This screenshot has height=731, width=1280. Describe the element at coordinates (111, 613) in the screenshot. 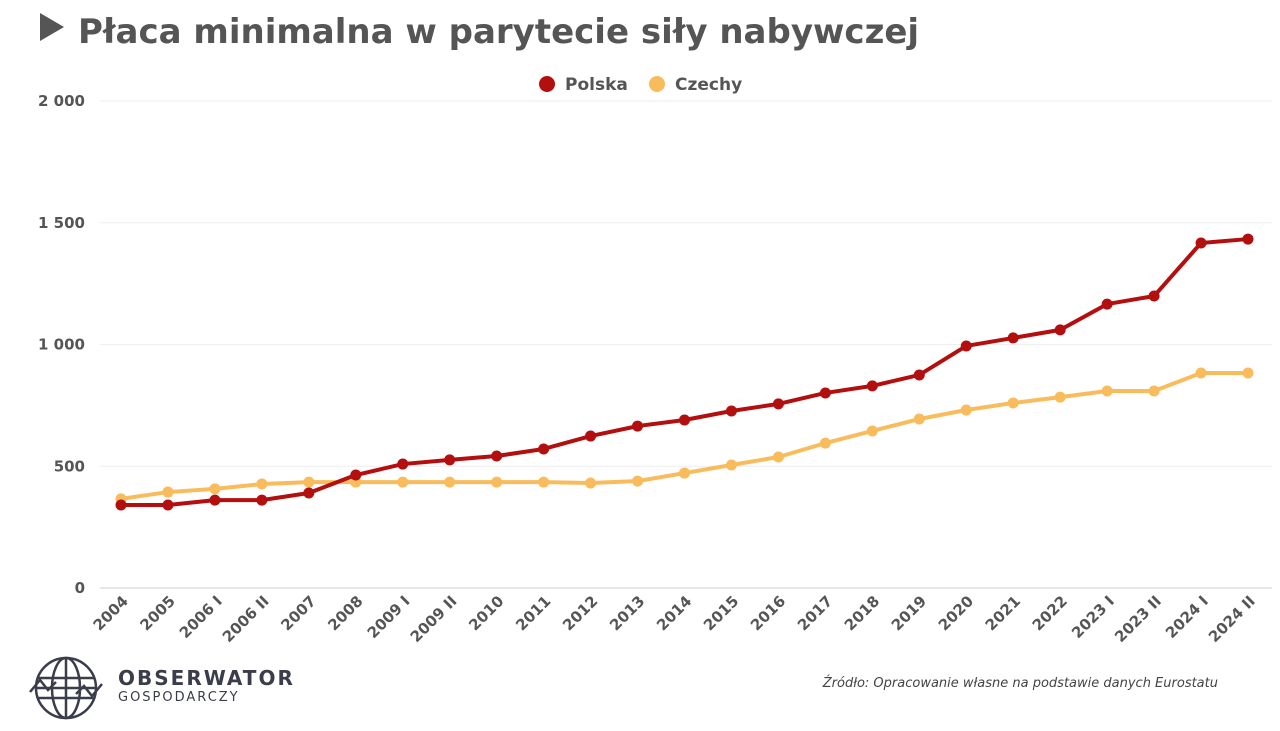

I see `x-tick-label: 2004` at that location.